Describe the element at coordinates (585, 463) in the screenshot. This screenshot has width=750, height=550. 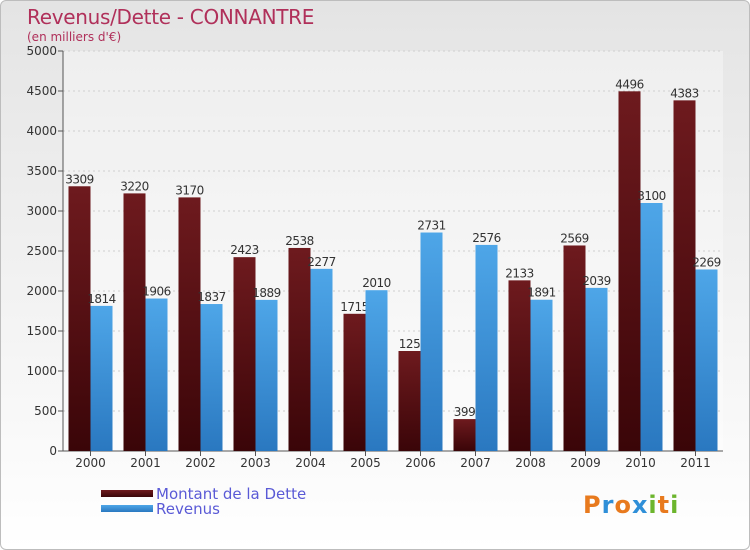
I see `x-tick-label: 2009` at that location.